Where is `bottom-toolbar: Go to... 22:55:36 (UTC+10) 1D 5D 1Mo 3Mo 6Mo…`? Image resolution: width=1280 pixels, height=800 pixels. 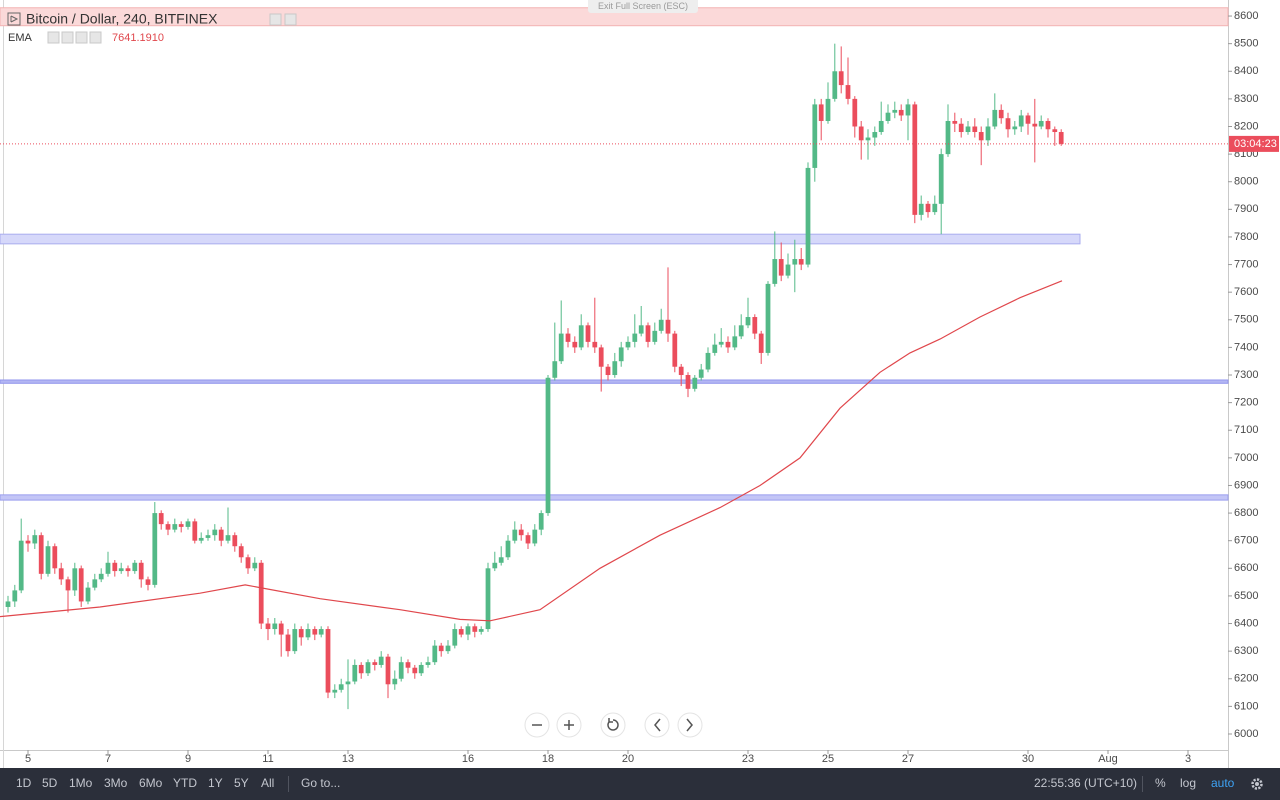
bottom-toolbar: Go to... 22:55:36 (UTC+10) 1D 5D 1Mo 3Mo 6Mo… is located at coordinates (640, 784).